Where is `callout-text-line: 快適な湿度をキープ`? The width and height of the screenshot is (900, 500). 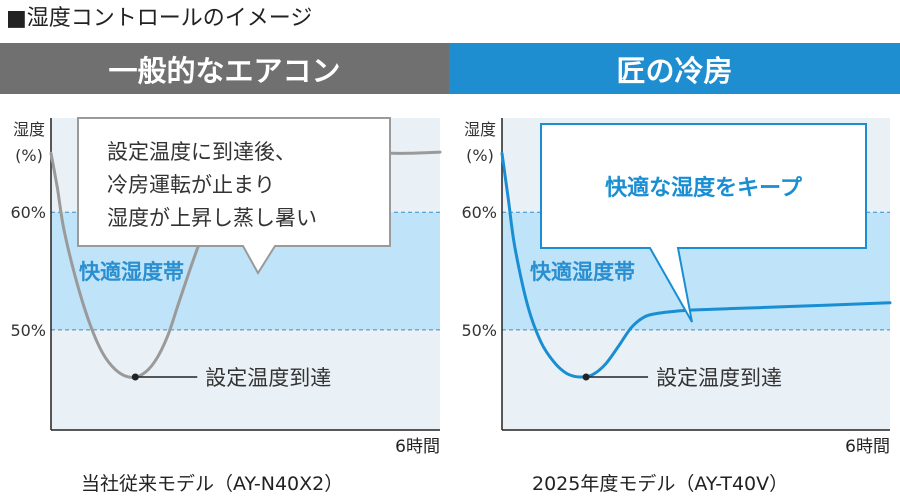
callout-text-line: 快適な湿度をキープ is located at coordinates (704, 188).